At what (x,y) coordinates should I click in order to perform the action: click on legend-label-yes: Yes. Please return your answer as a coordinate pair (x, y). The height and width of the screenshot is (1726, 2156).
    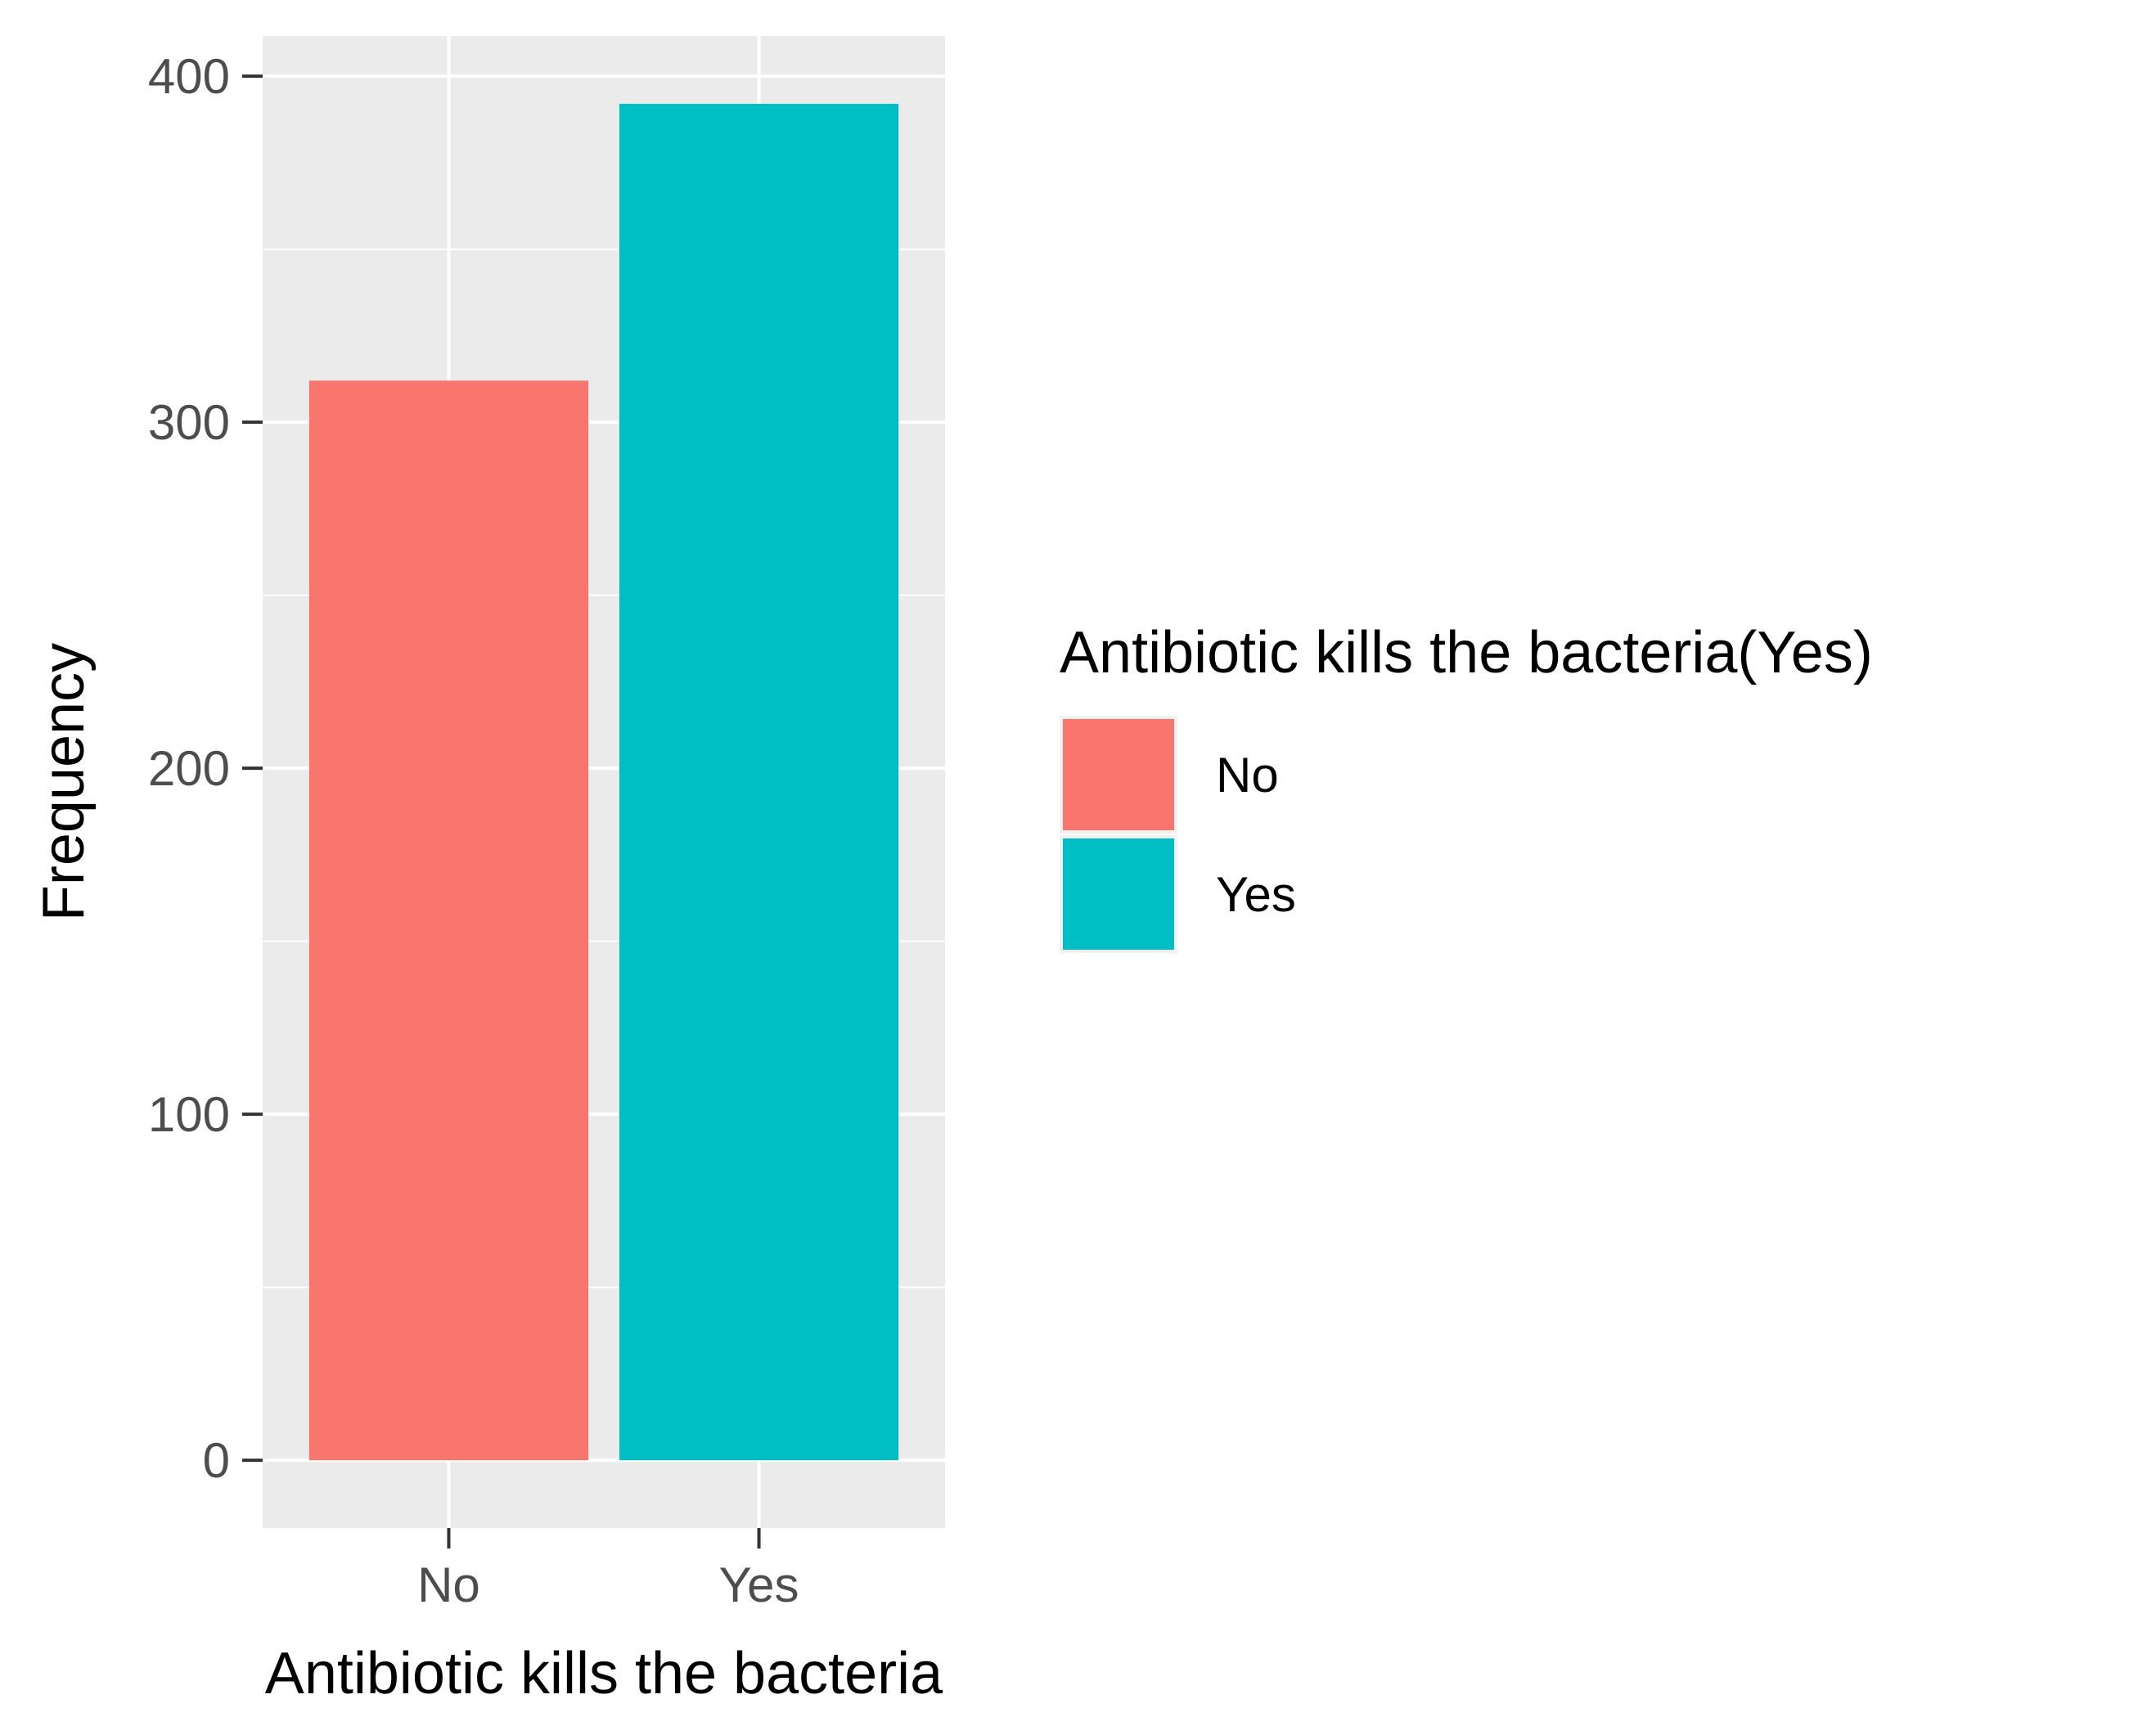
    Looking at the image, I should click on (1256, 894).